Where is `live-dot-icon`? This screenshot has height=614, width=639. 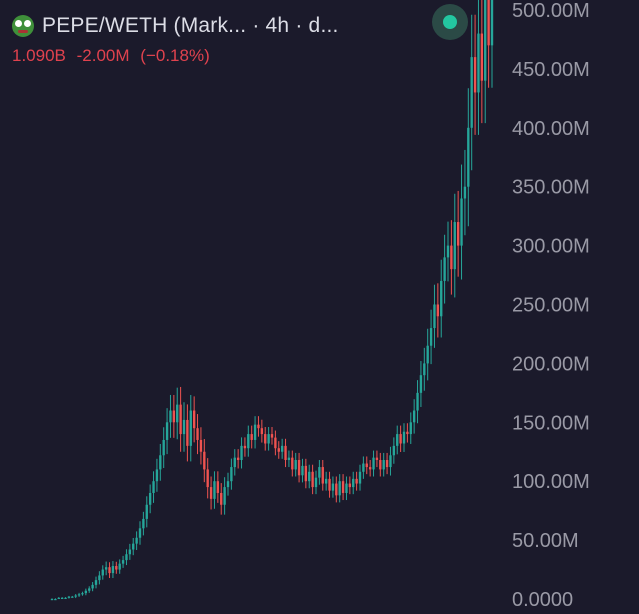 live-dot-icon is located at coordinates (450, 22).